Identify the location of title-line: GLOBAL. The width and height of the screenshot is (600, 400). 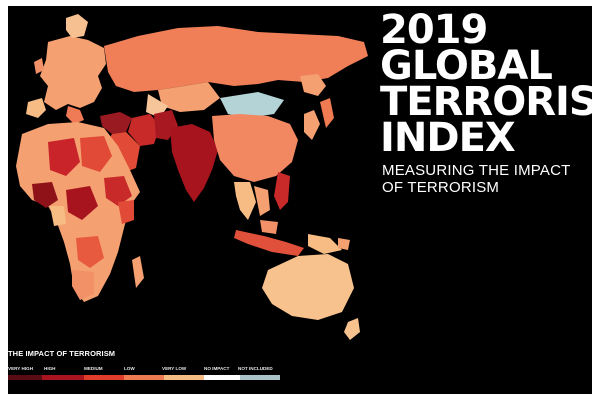
(466, 66).